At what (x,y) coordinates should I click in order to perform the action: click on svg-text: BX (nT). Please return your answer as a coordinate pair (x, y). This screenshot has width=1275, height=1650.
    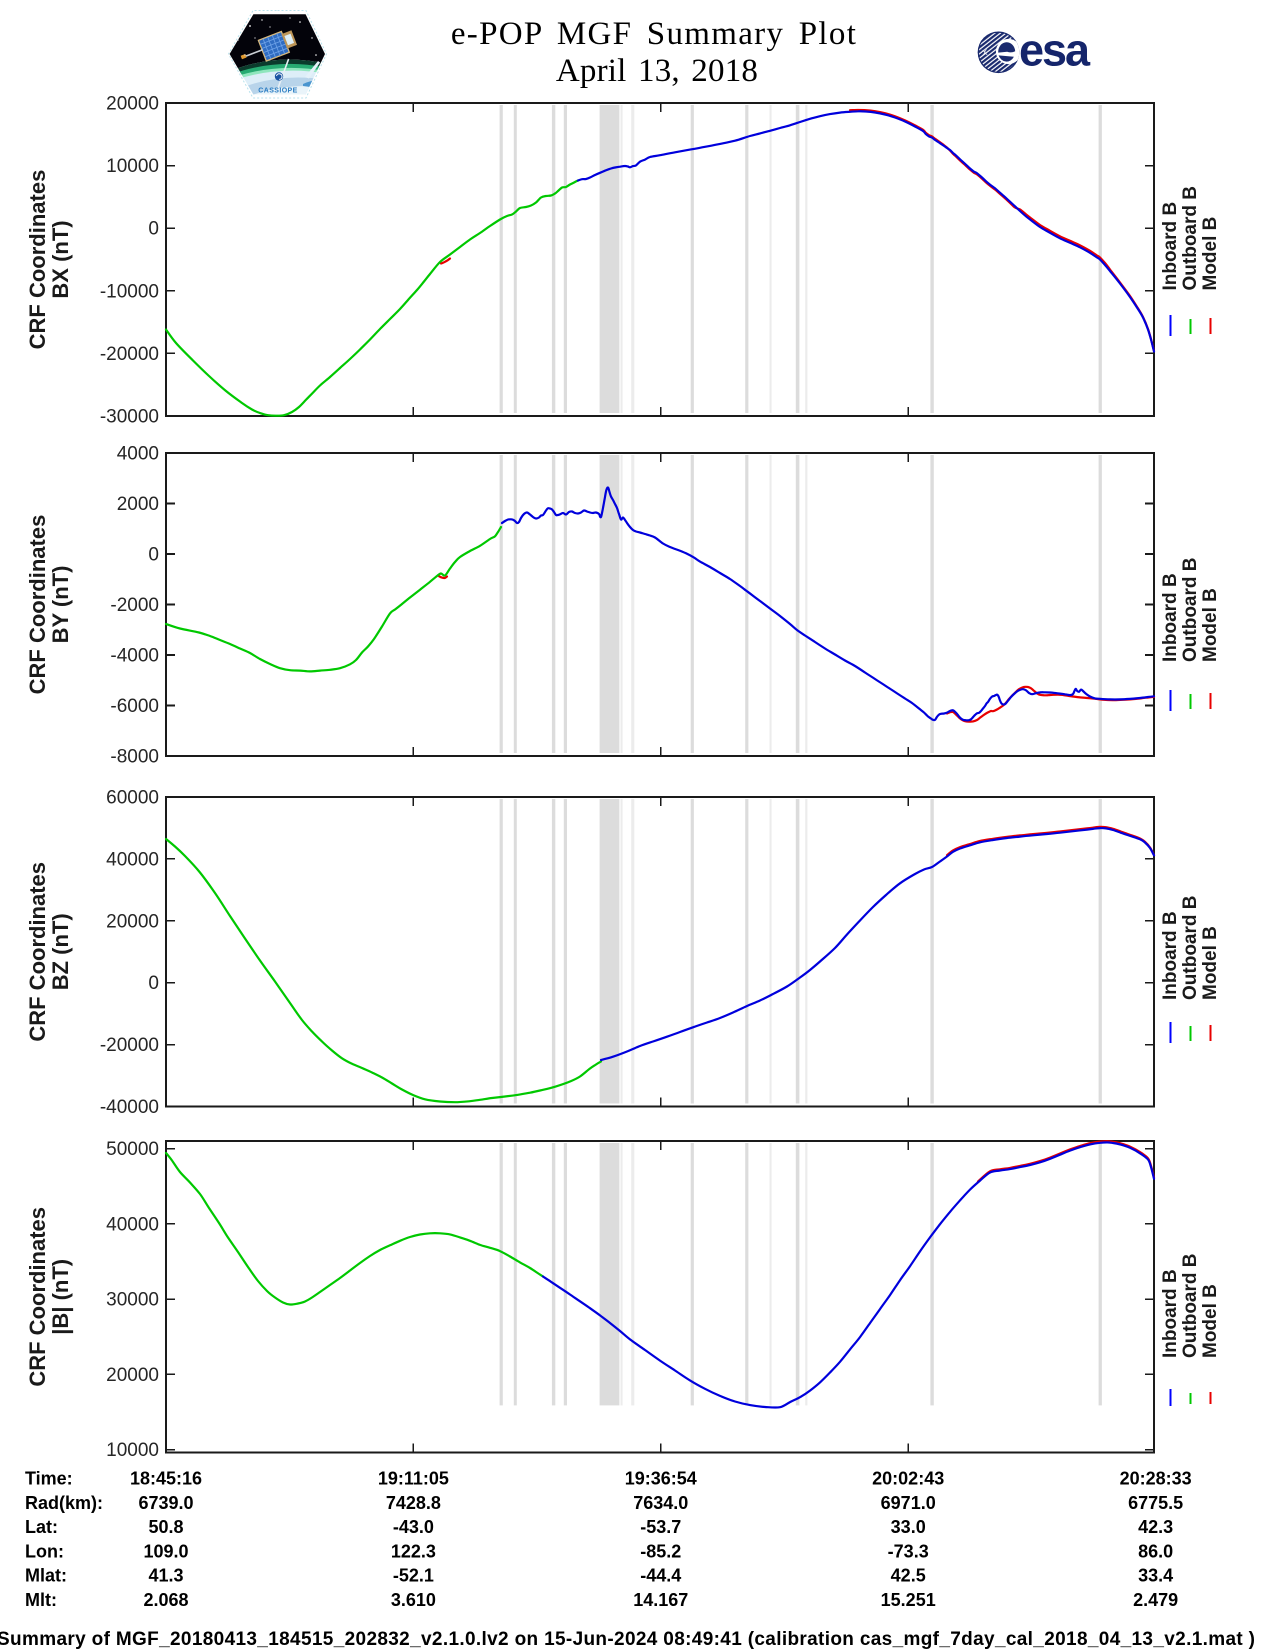
    Looking at the image, I should click on (60, 259).